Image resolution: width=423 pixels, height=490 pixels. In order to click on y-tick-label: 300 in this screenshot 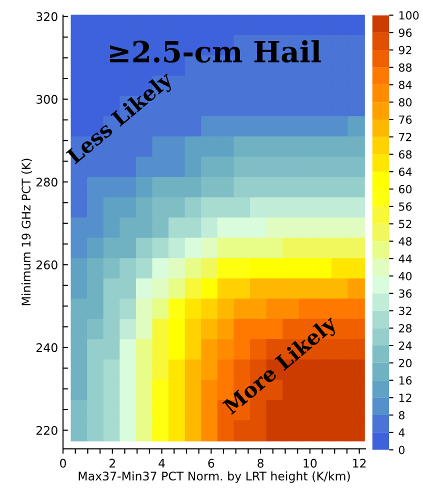, I will do `click(47, 99)`.